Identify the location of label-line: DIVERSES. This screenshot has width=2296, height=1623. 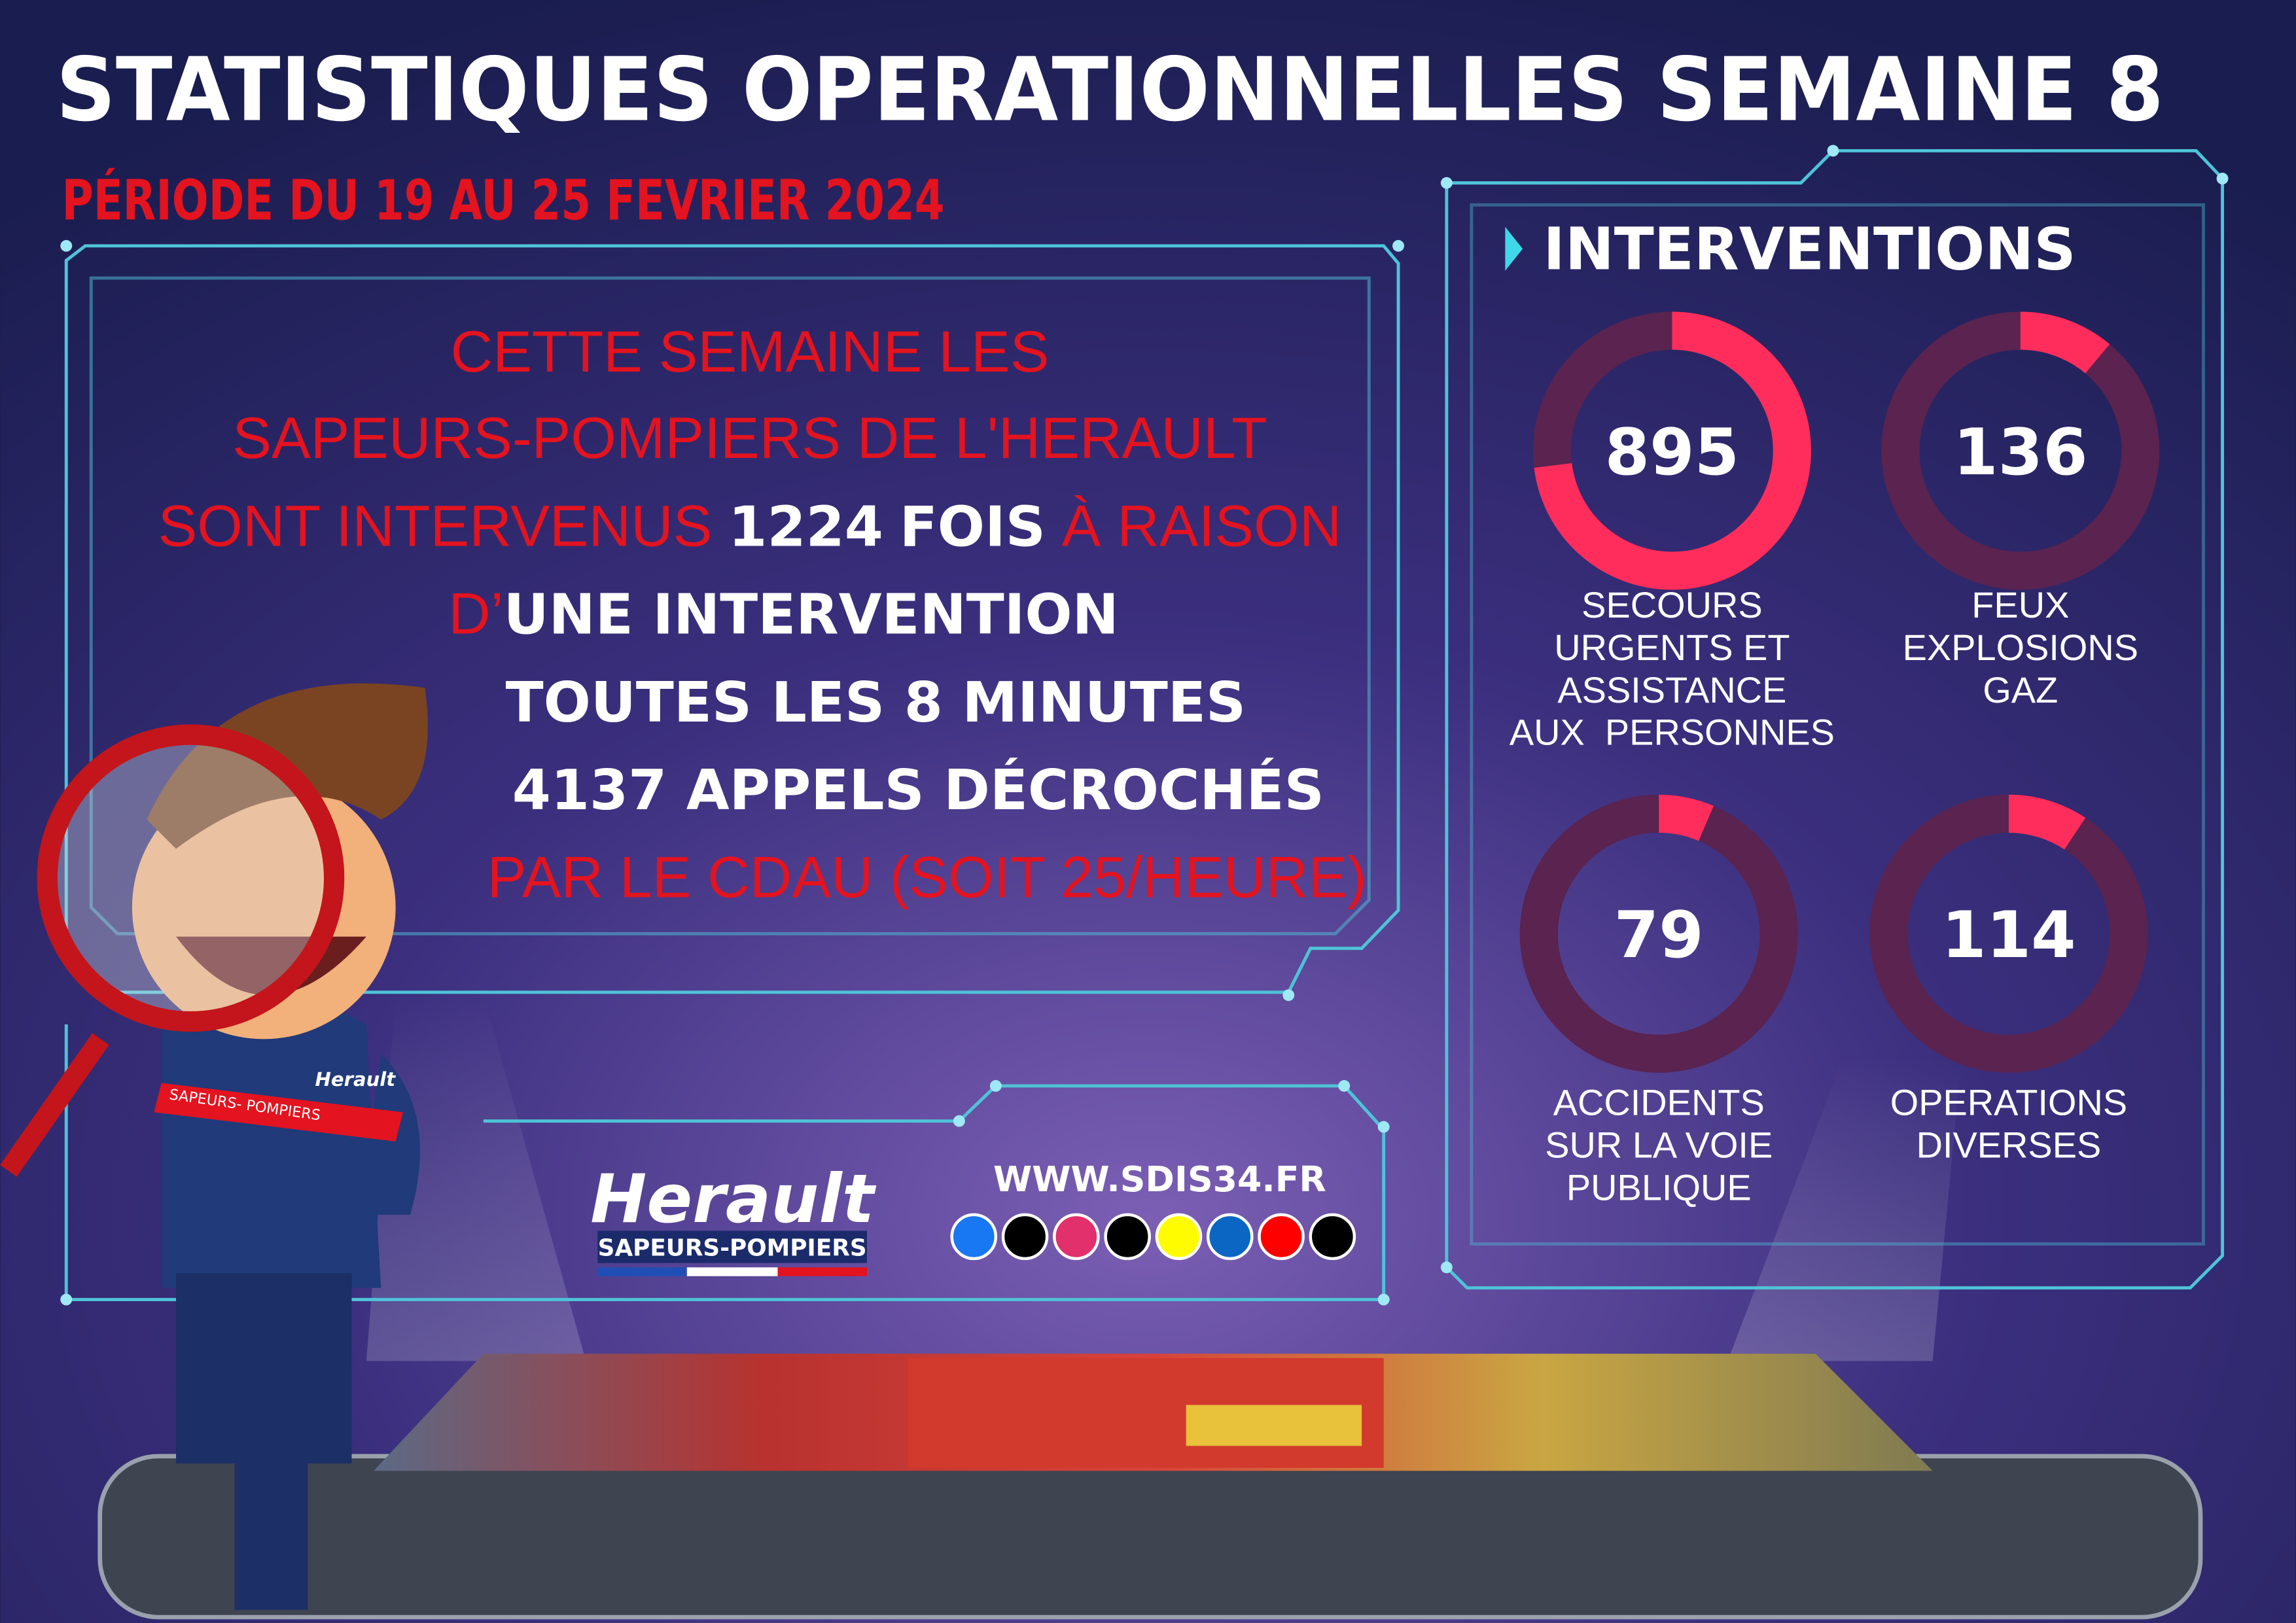
(2009, 1146).